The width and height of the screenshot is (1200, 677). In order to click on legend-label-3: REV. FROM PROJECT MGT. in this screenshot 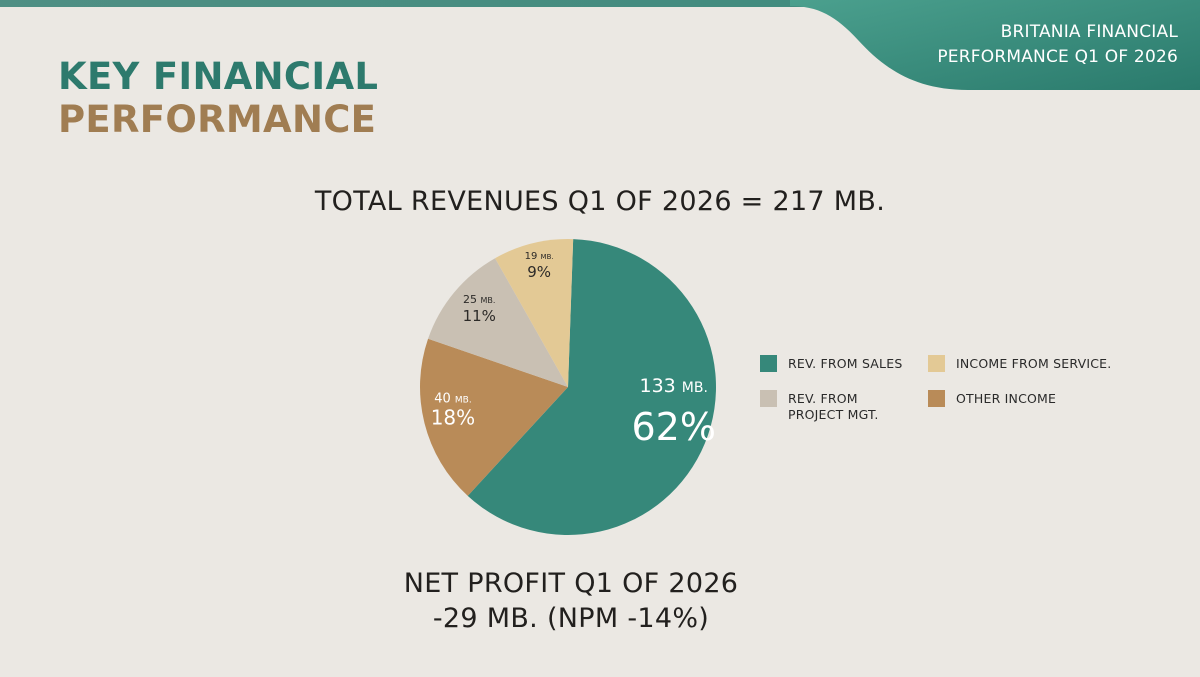, I will do `click(833, 406)`.